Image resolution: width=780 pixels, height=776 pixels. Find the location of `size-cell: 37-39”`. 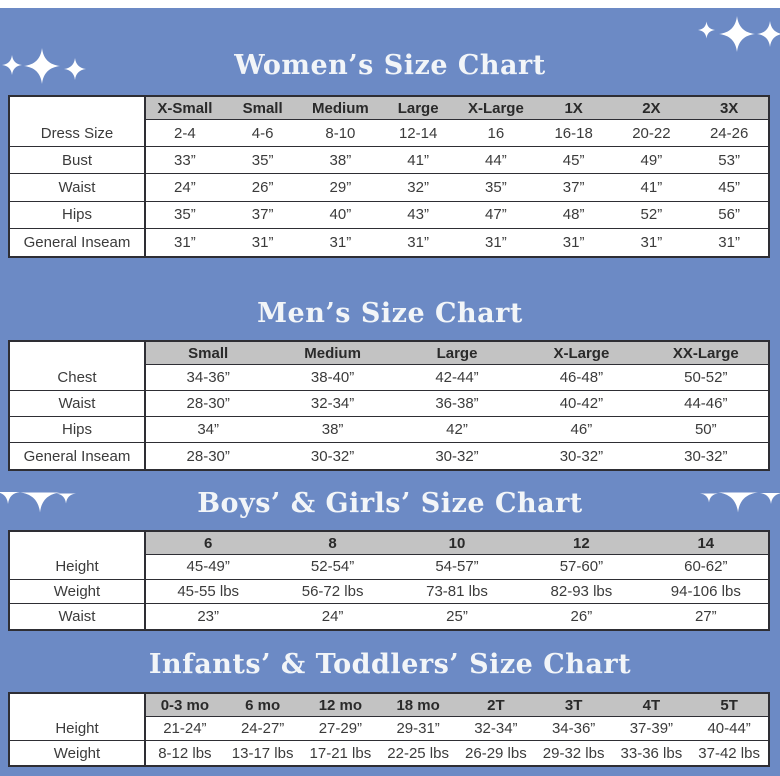

size-cell: 37-39” is located at coordinates (651, 729).